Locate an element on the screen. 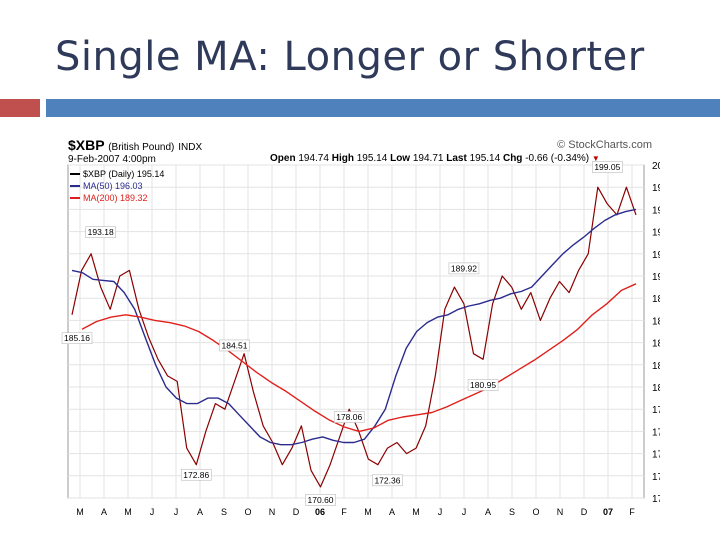 The height and width of the screenshot is (540, 720). y-tick-label: 180 is located at coordinates (656, 388).